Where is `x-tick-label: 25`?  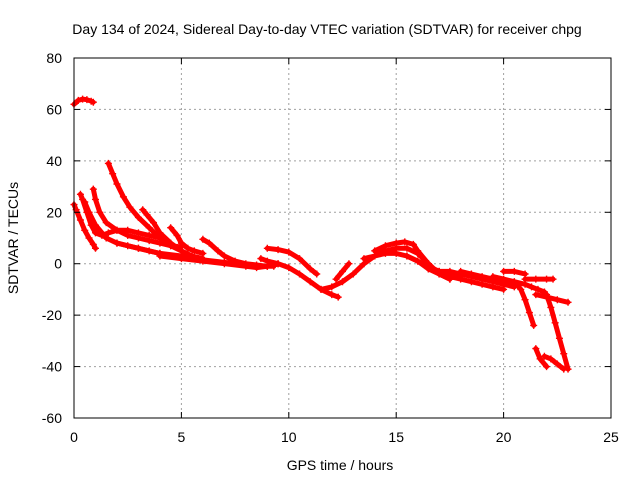 x-tick-label: 25 is located at coordinates (611, 437).